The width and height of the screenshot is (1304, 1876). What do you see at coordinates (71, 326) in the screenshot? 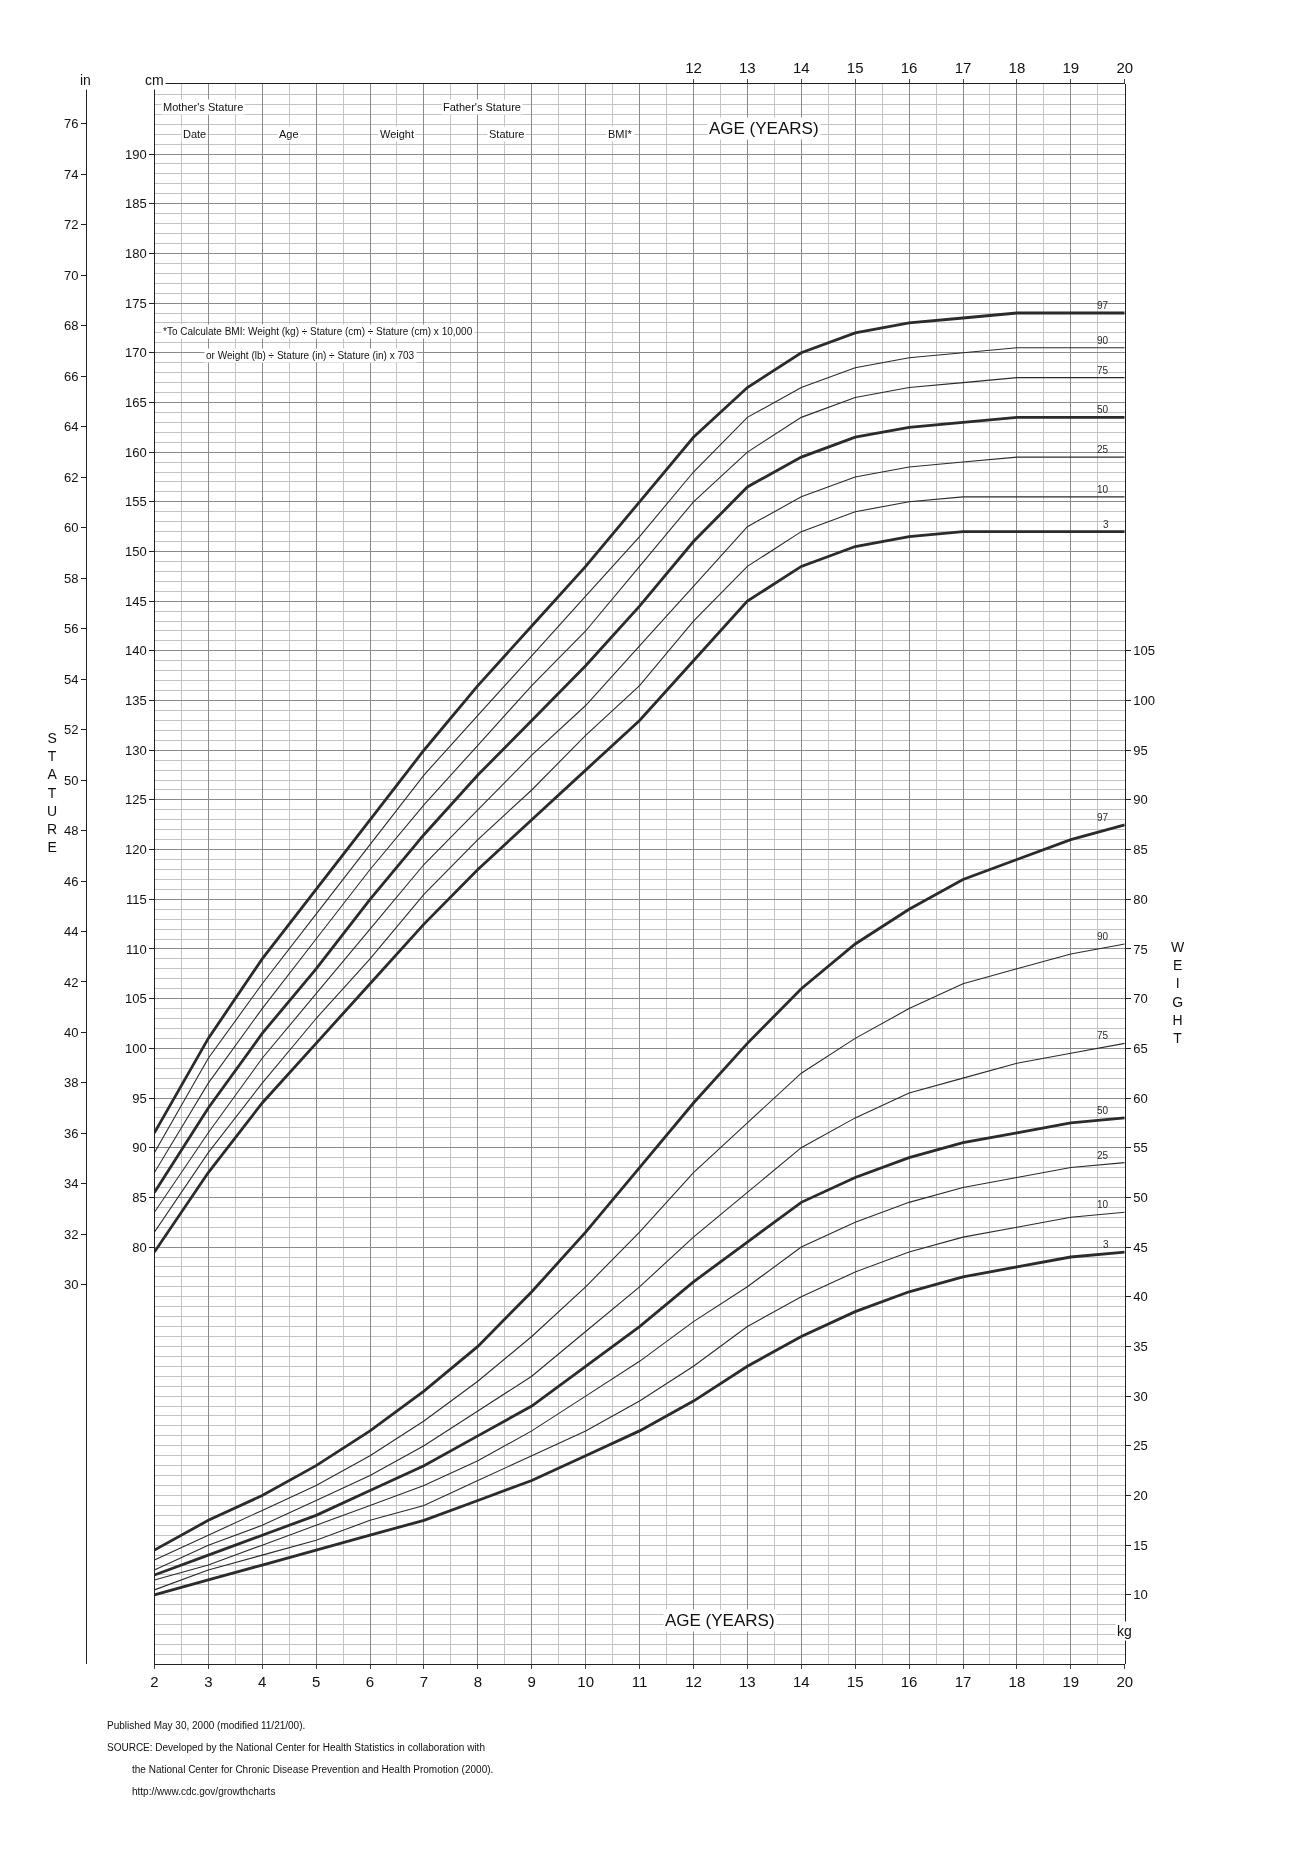
I see `y3-tick-label: 68` at bounding box center [71, 326].